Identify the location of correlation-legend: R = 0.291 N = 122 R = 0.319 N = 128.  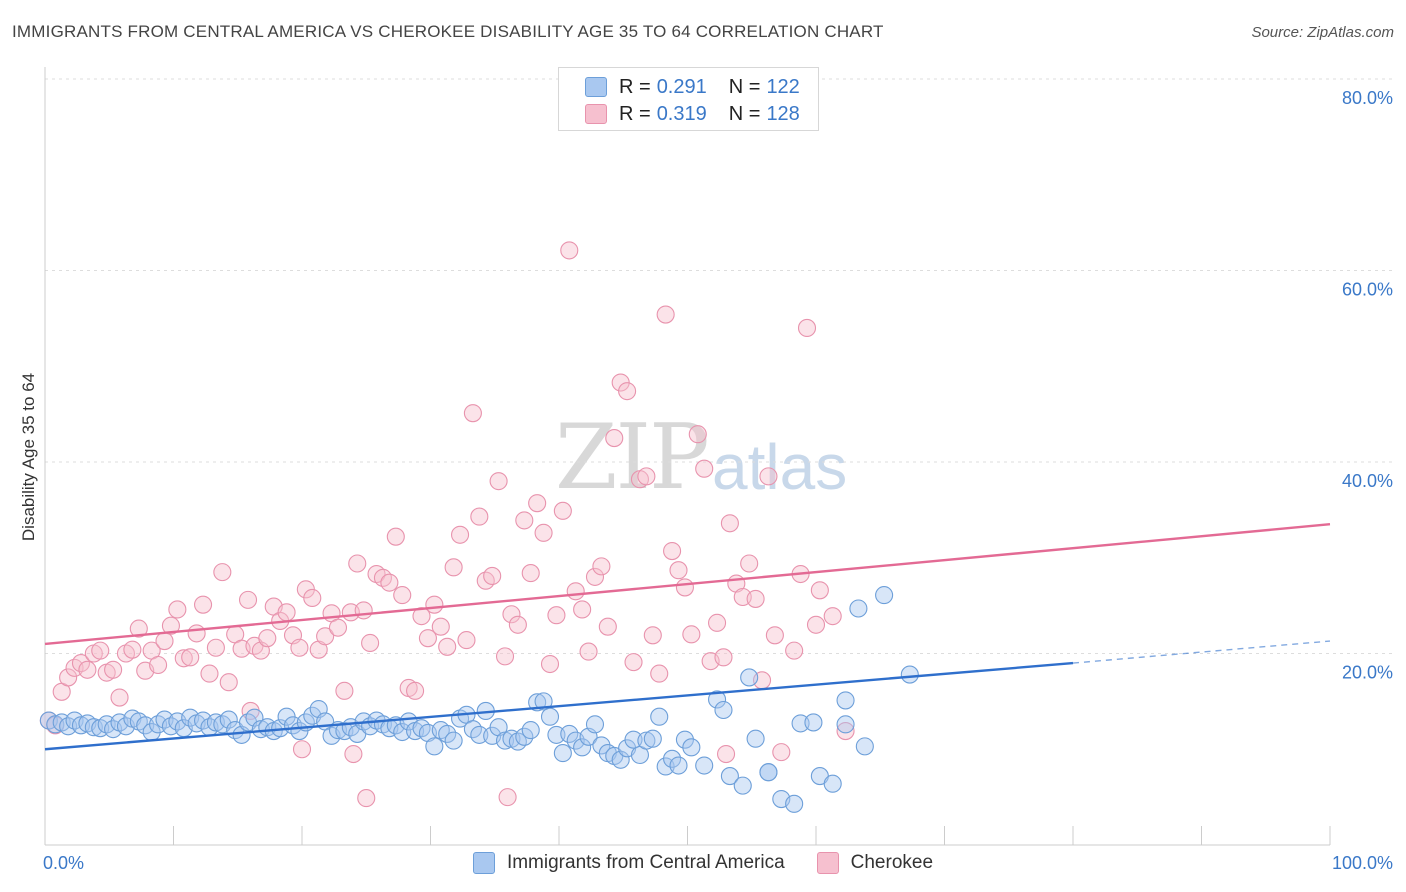
(688, 99).